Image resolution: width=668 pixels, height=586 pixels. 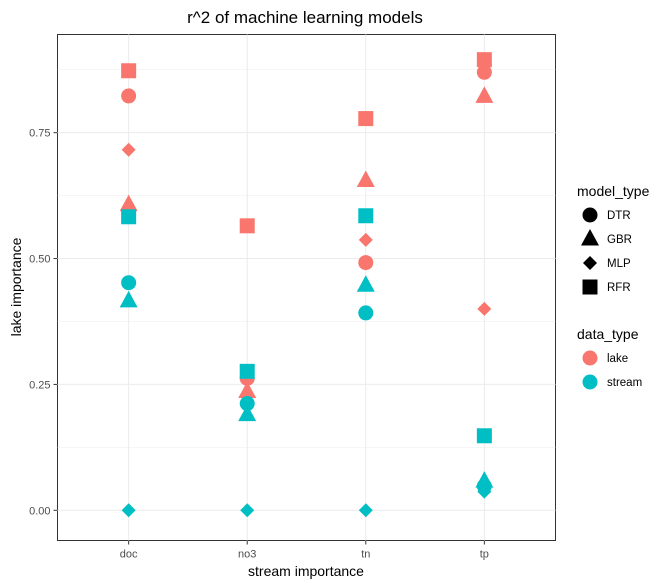 I want to click on x-tick-label: tn, so click(x=365, y=555).